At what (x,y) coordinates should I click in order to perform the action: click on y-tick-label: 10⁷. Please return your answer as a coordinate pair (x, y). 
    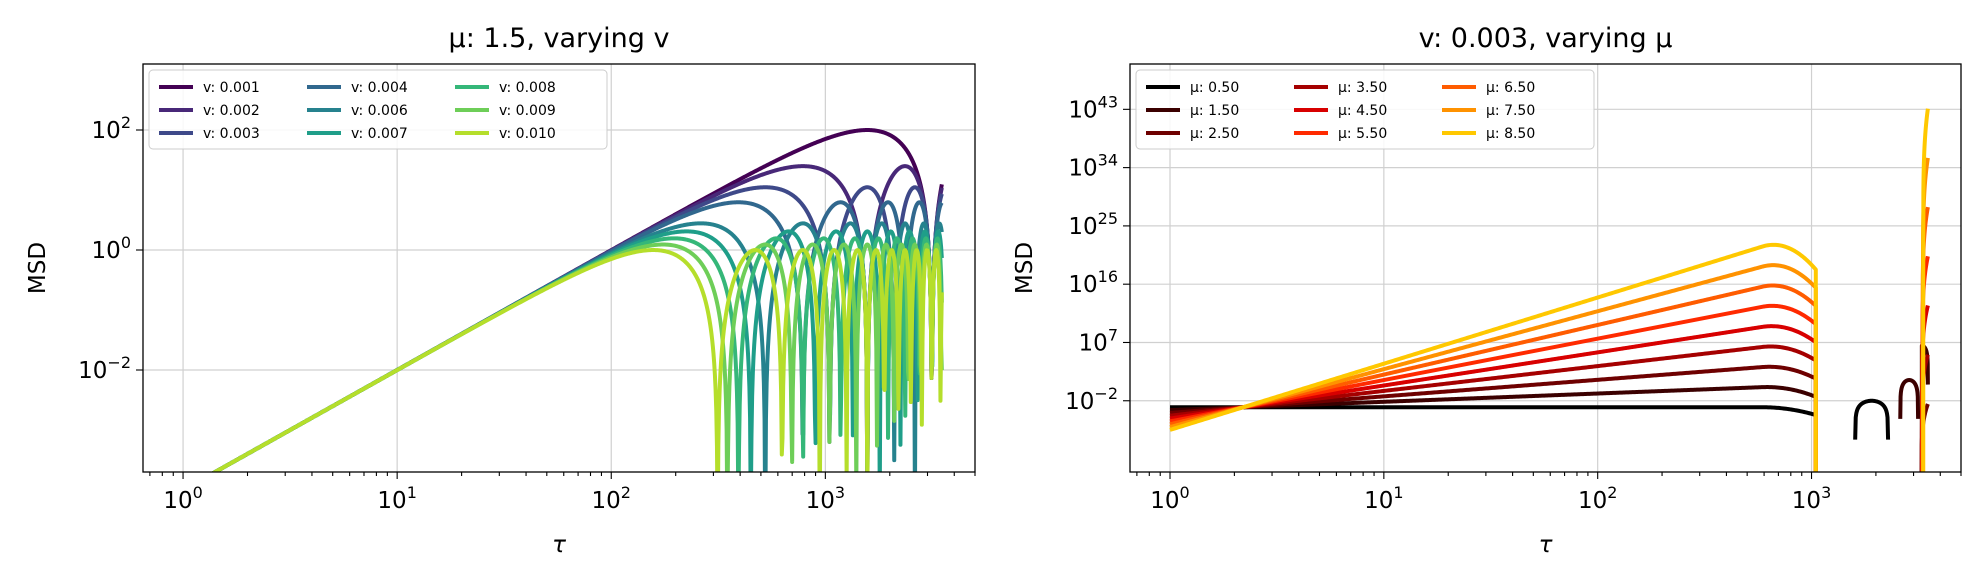
    Looking at the image, I should click on (1098, 340).